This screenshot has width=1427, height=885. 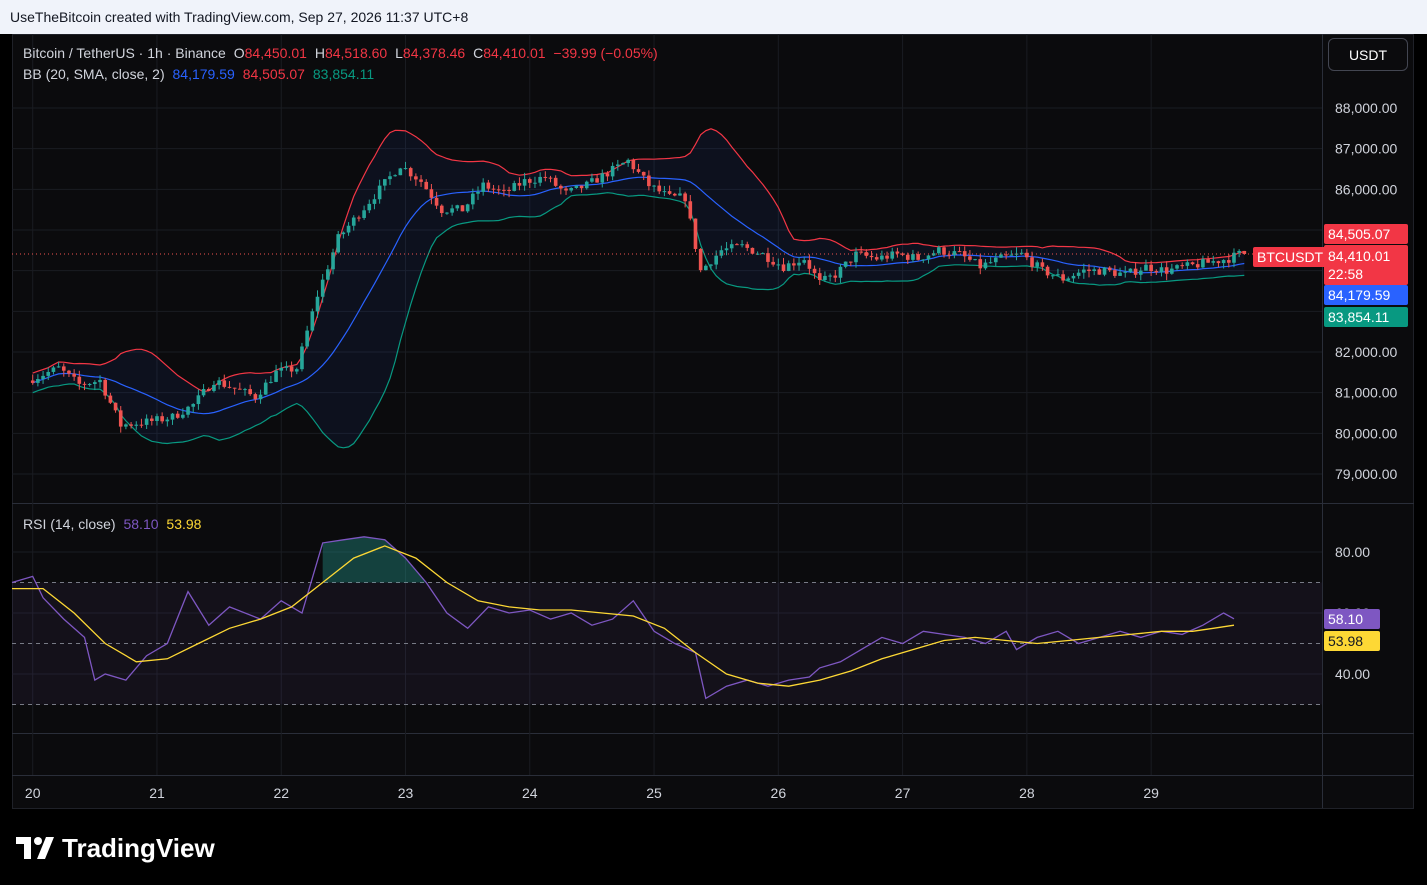 I want to click on time-tick-label: 25, so click(x=654, y=793).